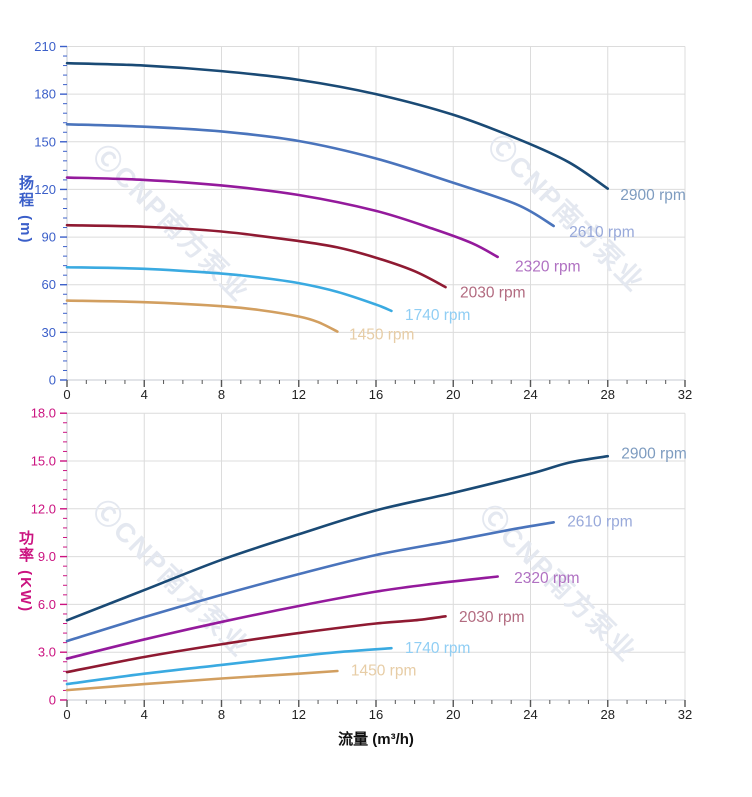  What do you see at coordinates (45, 141) in the screenshot?
I see `y-tick-label: 150` at bounding box center [45, 141].